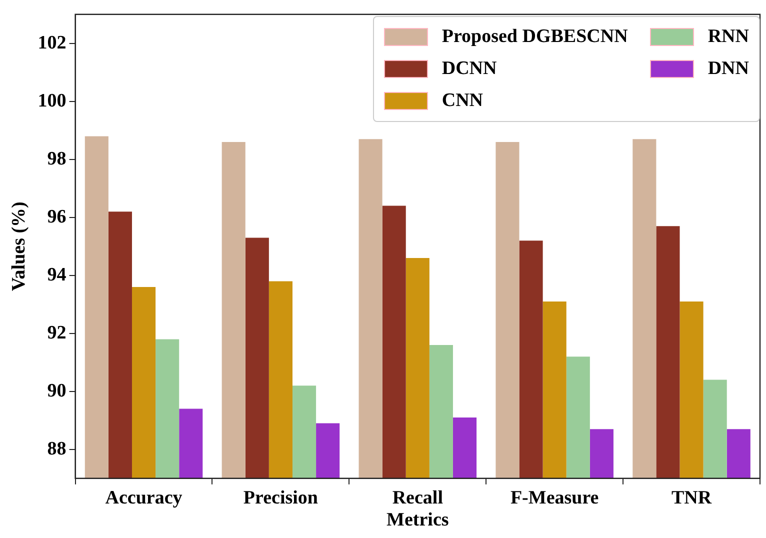 Image resolution: width=766 pixels, height=538 pixels. I want to click on y-tick-label: 96, so click(56, 217).